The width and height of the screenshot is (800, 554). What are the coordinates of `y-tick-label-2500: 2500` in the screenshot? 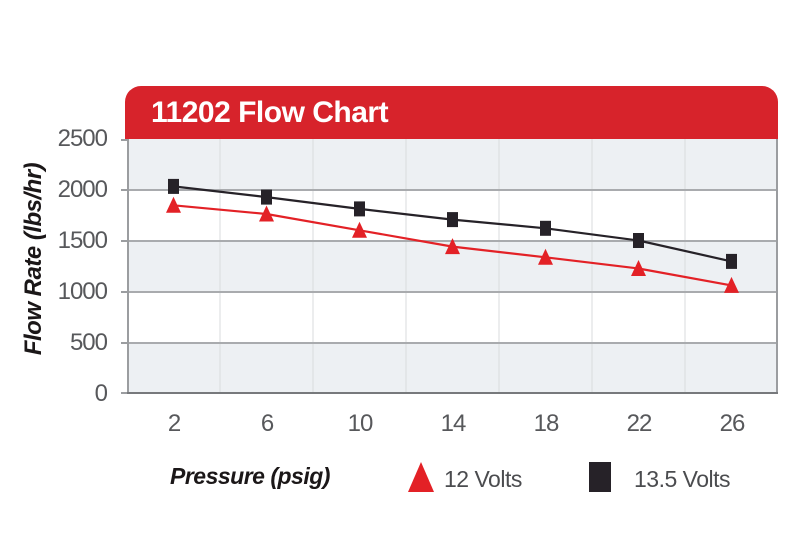 It's located at (82, 138).